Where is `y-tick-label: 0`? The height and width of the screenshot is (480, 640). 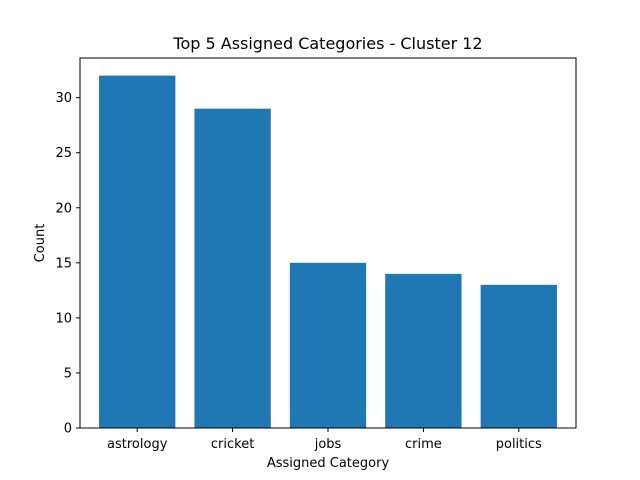 y-tick-label: 0 is located at coordinates (68, 429).